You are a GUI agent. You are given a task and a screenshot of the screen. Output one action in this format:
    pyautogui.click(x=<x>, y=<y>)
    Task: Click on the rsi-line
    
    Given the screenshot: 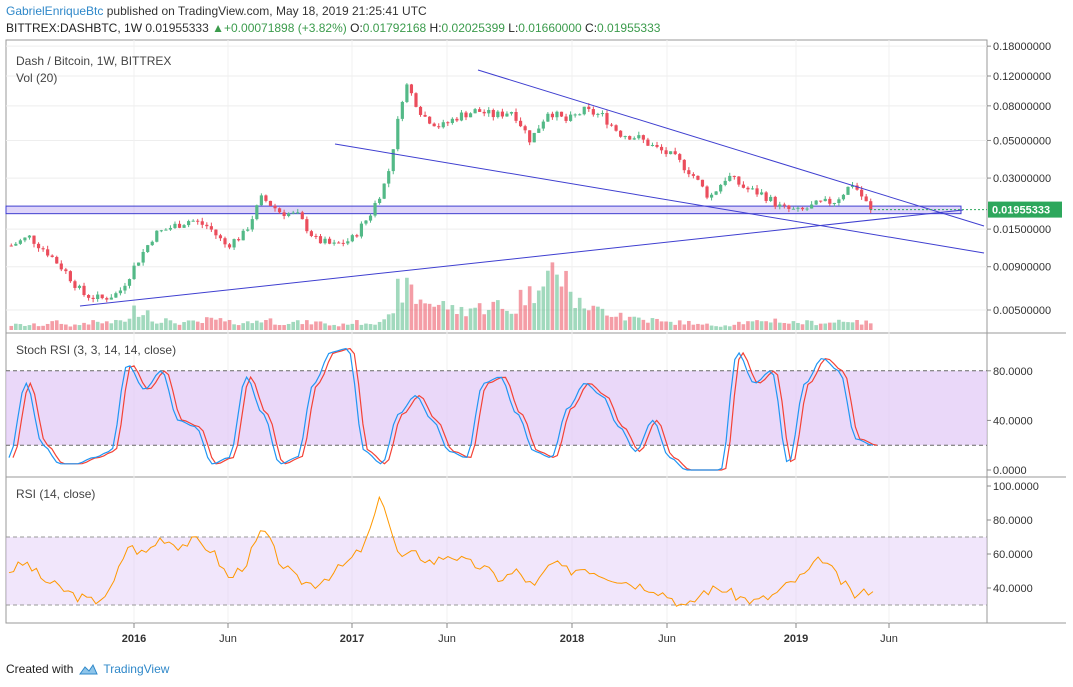 What is the action you would take?
    pyautogui.click(x=441, y=551)
    